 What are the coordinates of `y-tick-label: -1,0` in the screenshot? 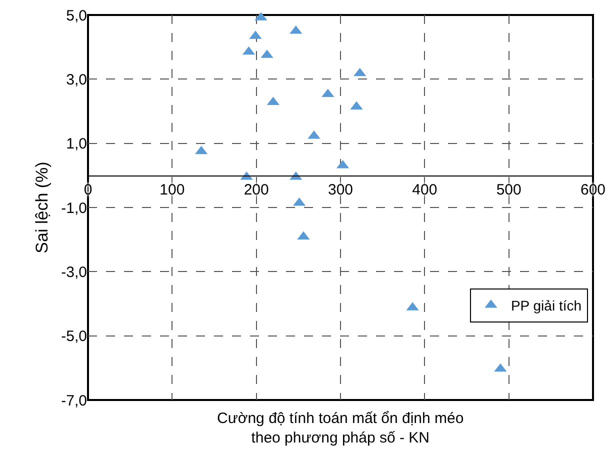 It's located at (74, 208).